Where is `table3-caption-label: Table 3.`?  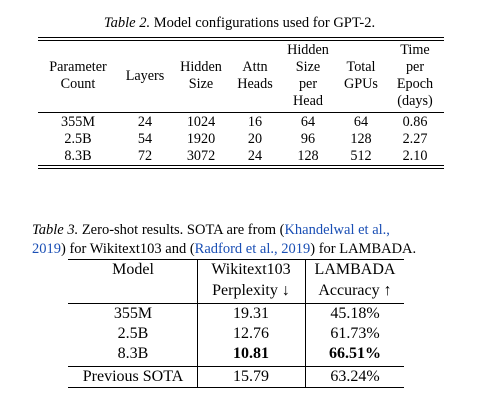 table3-caption-label: Table 3. is located at coordinates (55, 230).